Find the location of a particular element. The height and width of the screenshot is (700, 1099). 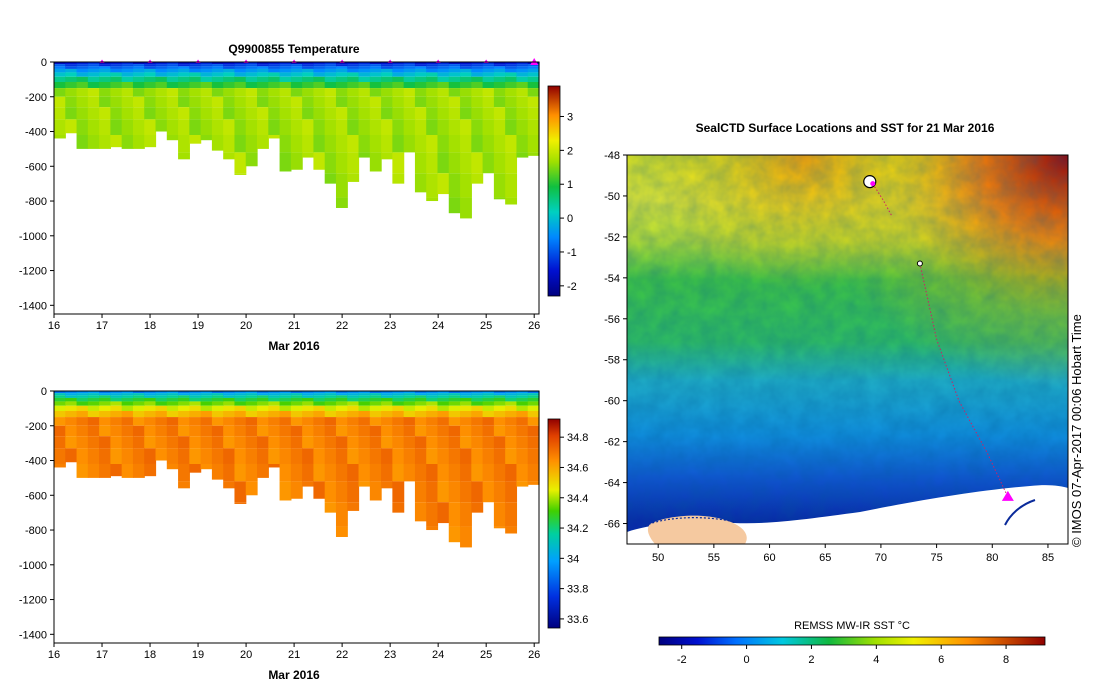

coastline-east is located at coordinates (1020, 512).